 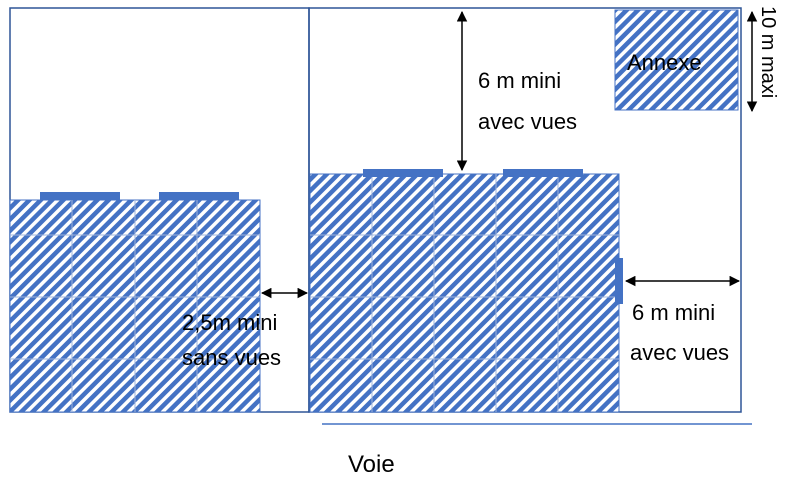 I want to click on annex-label: Annexe, so click(x=664, y=62).